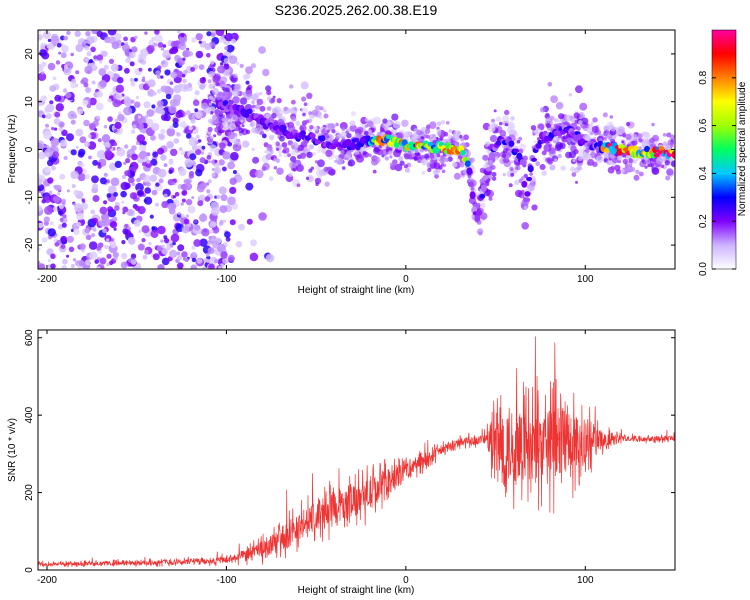 The width and height of the screenshot is (750, 600). I want to click on colorbar-gradient, so click(724, 149).